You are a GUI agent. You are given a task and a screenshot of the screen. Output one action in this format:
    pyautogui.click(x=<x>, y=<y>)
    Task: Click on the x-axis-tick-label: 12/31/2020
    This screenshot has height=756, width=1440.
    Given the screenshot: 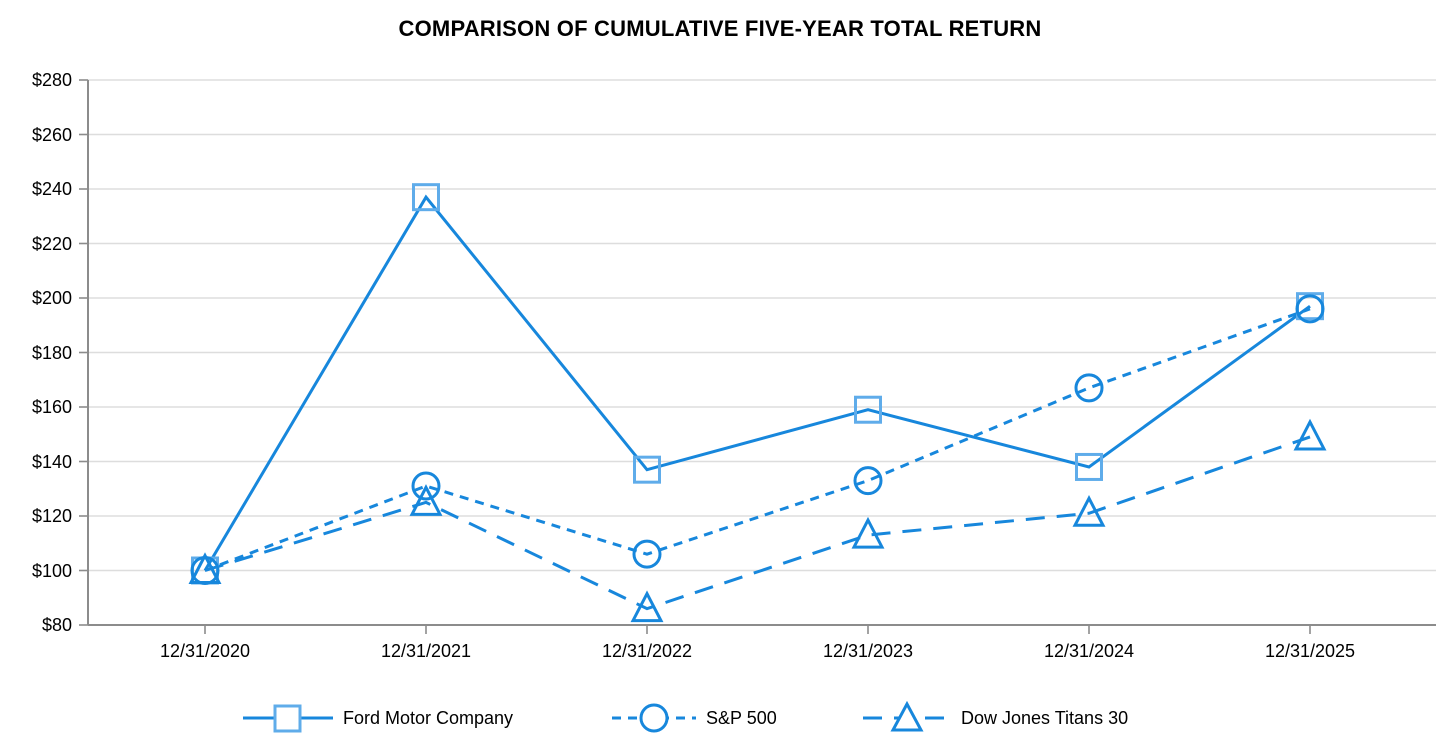 What is the action you would take?
    pyautogui.click(x=205, y=651)
    